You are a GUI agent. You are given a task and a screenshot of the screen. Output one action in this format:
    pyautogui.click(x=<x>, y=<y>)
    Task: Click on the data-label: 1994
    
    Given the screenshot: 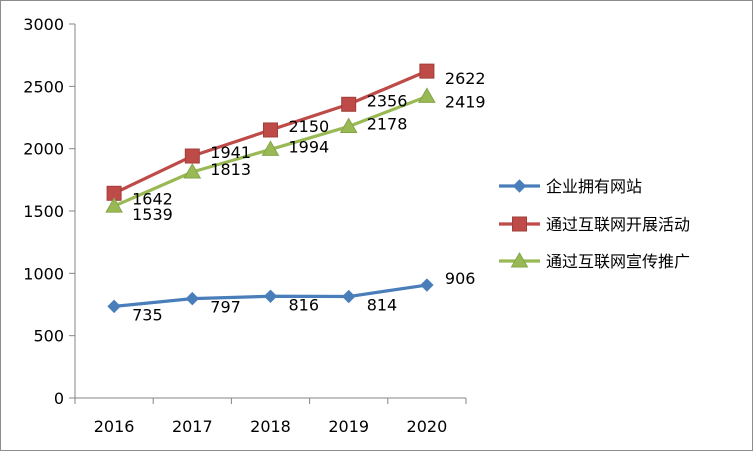 What is the action you would take?
    pyautogui.click(x=309, y=146)
    